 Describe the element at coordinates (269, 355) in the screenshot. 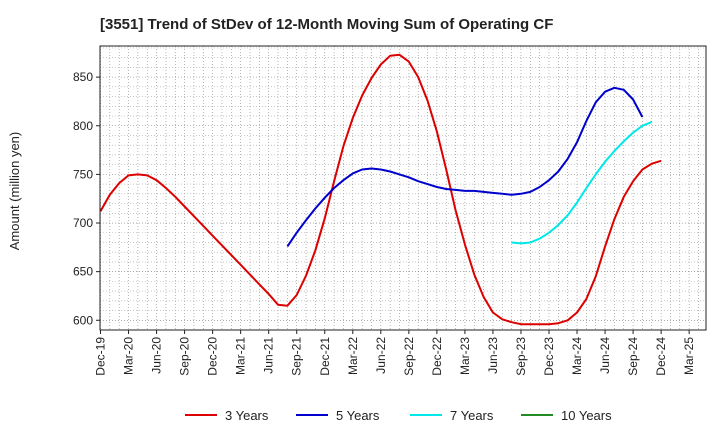

I see `x-tick-label: Jun-21` at that location.